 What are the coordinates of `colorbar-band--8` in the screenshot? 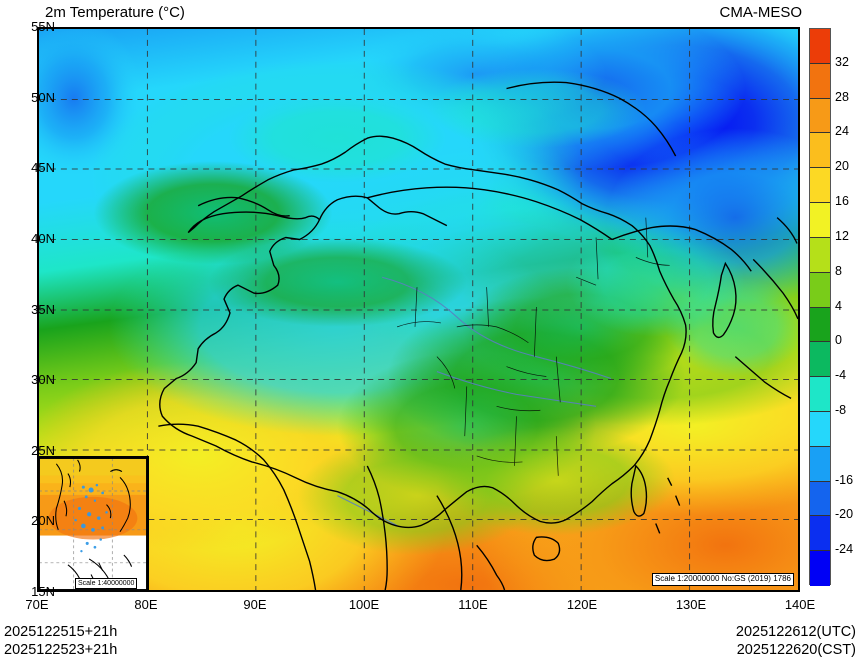 It's located at (820, 394).